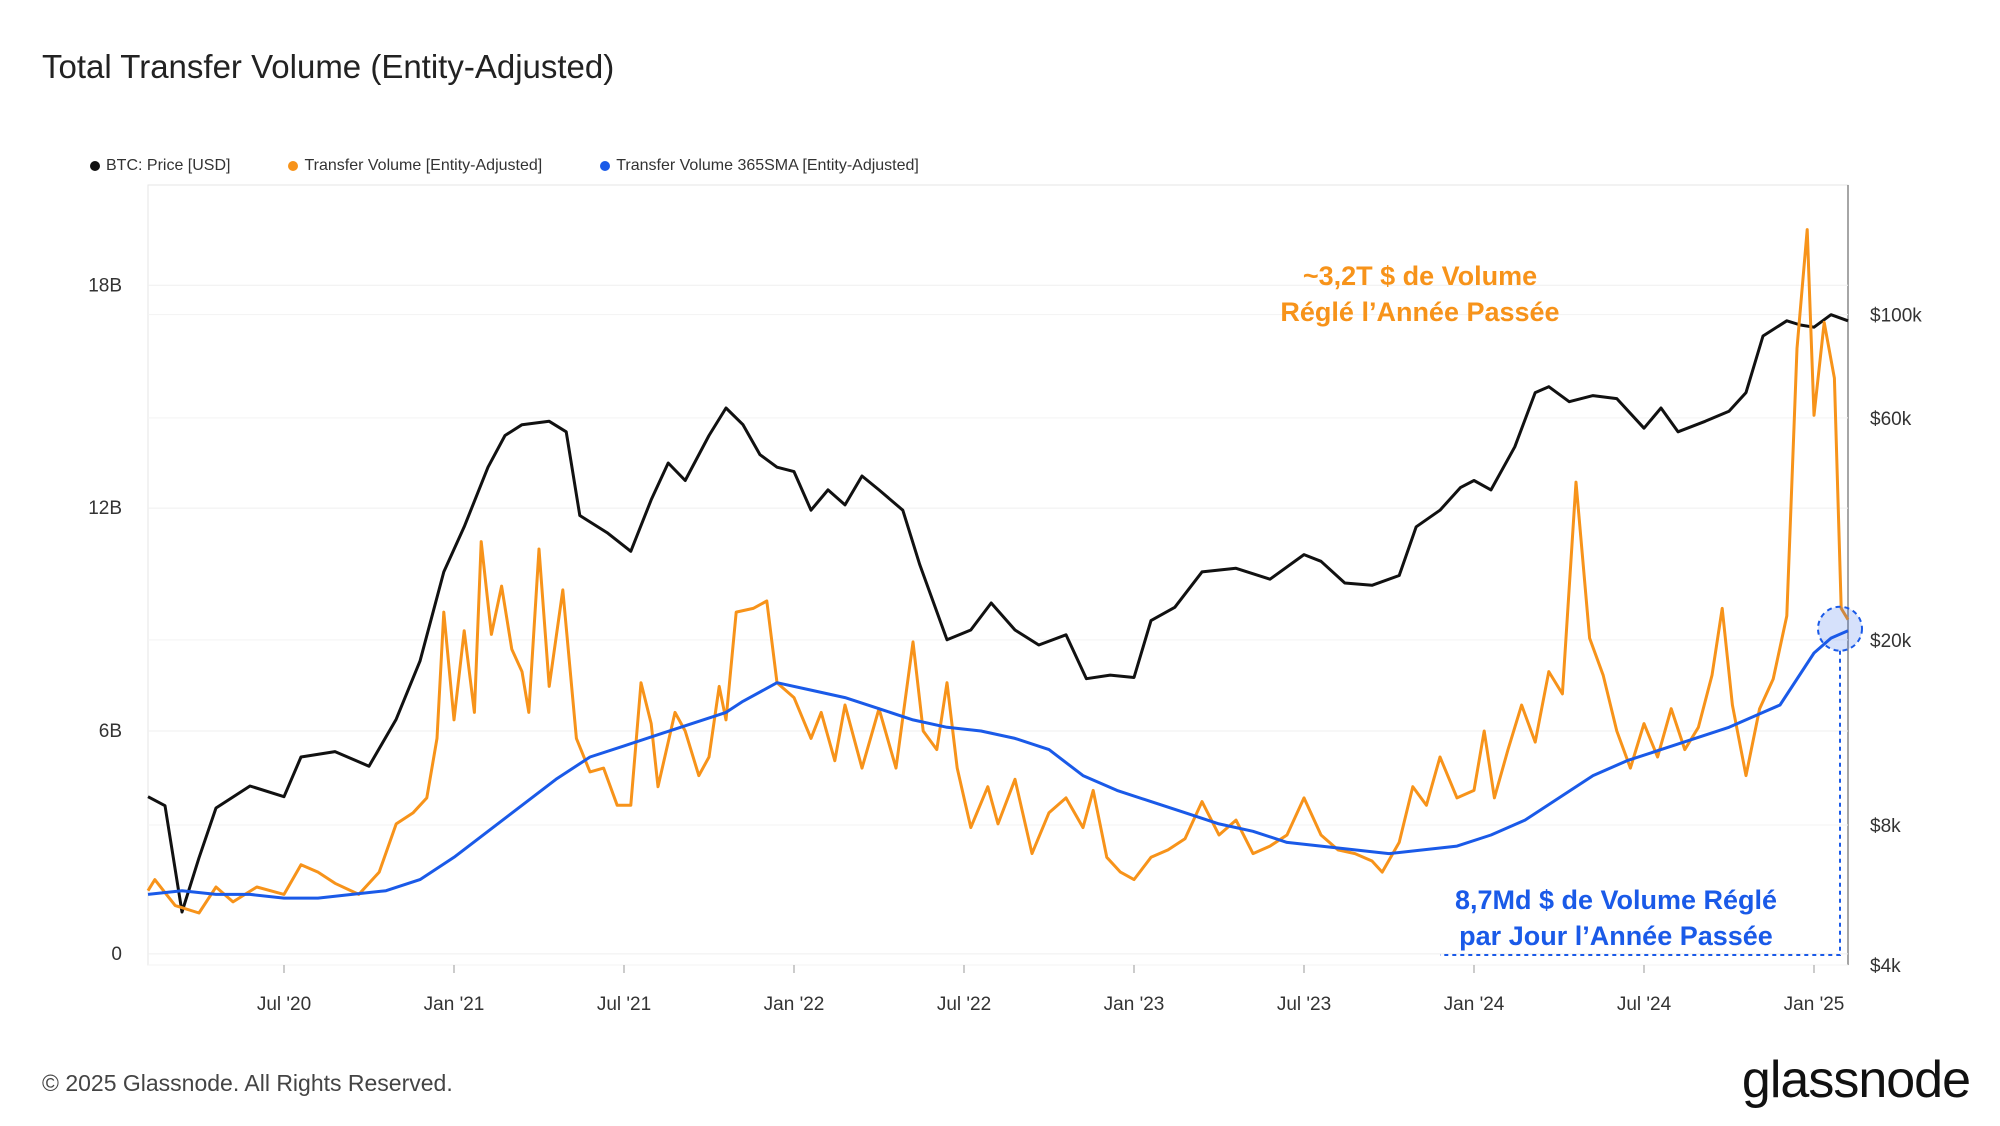  I want to click on y-left-tick-label: 12B, so click(105, 508).